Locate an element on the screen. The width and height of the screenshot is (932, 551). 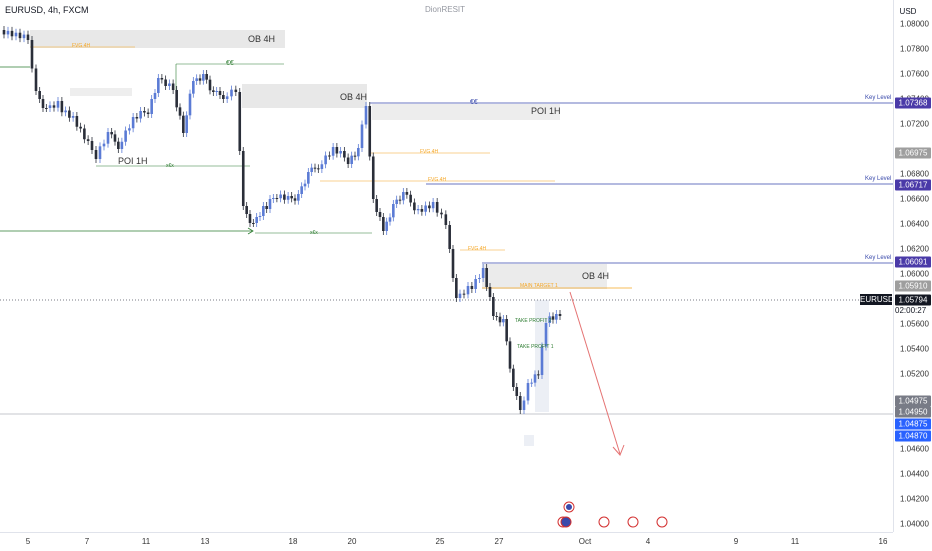
time-axis-label: 11 is located at coordinates (146, 541).